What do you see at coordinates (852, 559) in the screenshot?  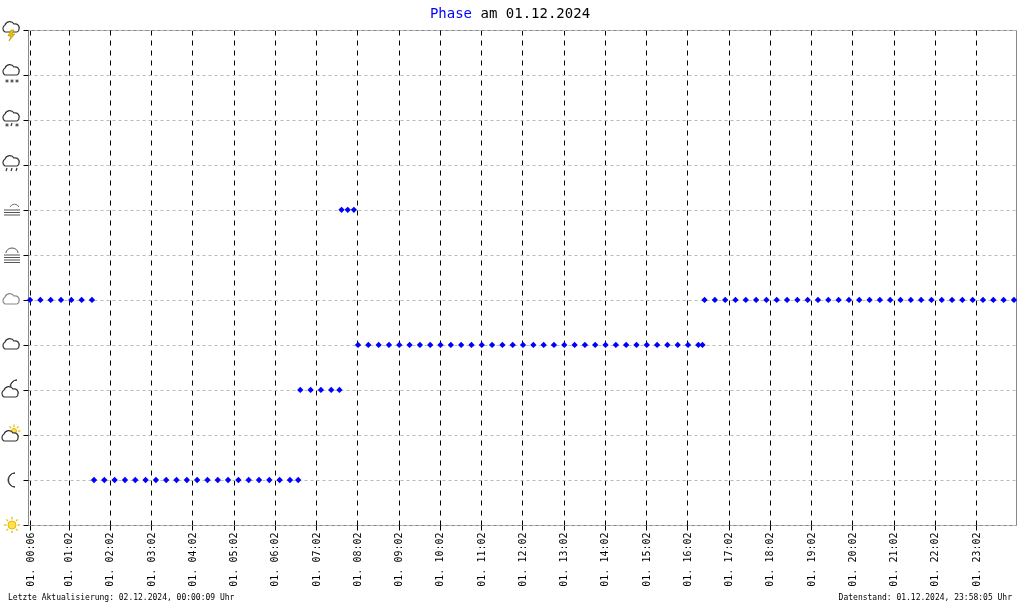 I see `x-tick-label: 01. 20:02` at bounding box center [852, 559].